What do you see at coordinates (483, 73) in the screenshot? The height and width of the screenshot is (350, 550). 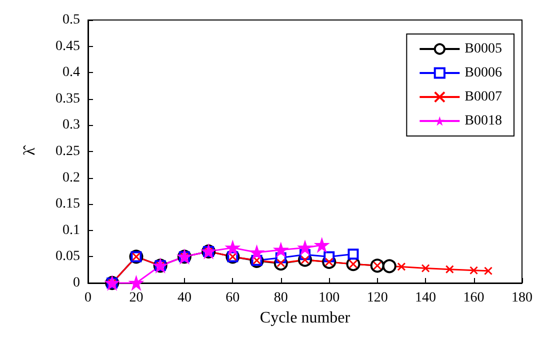 I see `legend-label: B0006` at bounding box center [483, 73].